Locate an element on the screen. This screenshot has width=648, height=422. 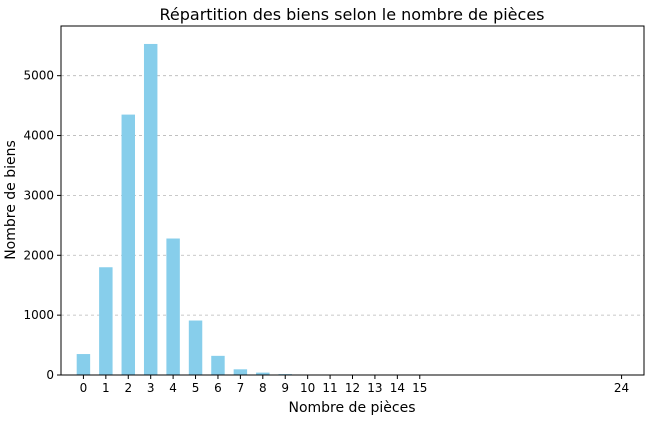
y-tick-label: 0 is located at coordinates (50, 375).